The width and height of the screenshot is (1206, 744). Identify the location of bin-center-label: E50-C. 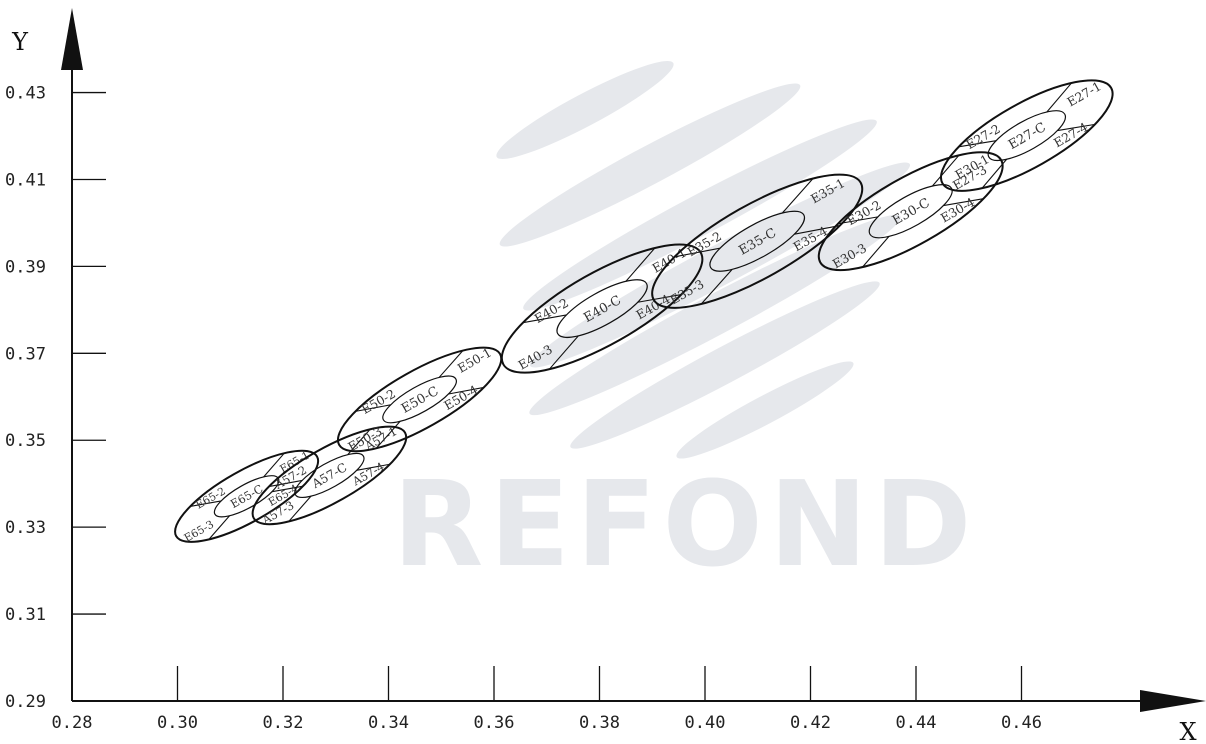
(420, 400).